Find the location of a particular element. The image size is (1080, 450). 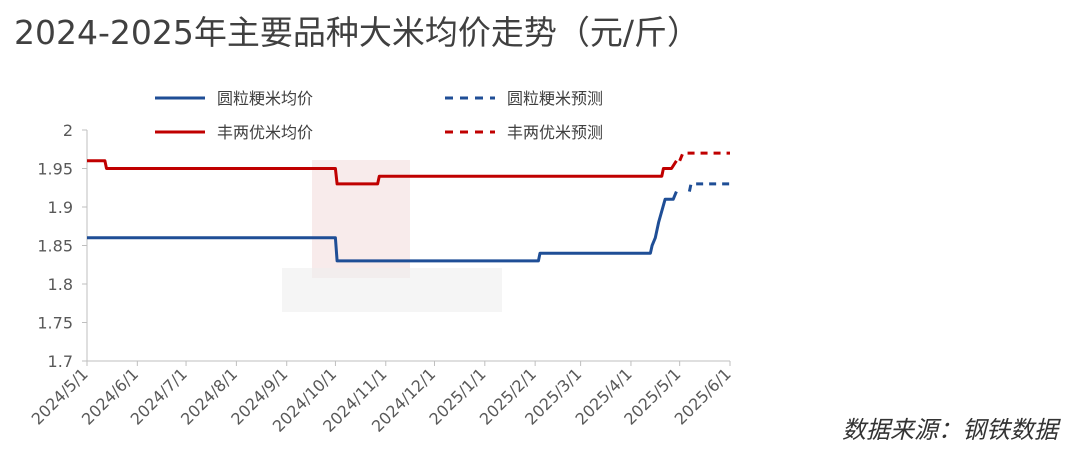

y-axis-ticks: 2 1.95 1.9 1.85 1.8 1.75 1.7 is located at coordinates (62, 246).